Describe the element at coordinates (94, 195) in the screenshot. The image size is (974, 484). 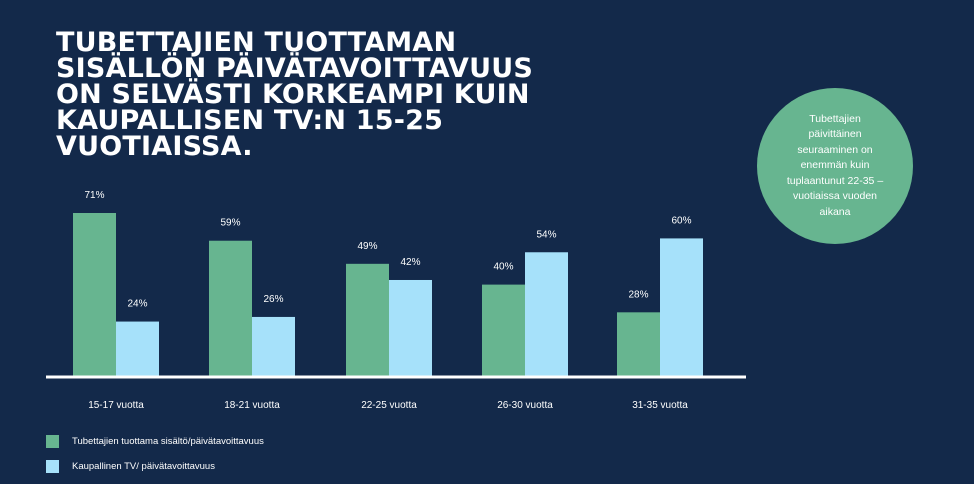
I see `data-label: 71%` at that location.